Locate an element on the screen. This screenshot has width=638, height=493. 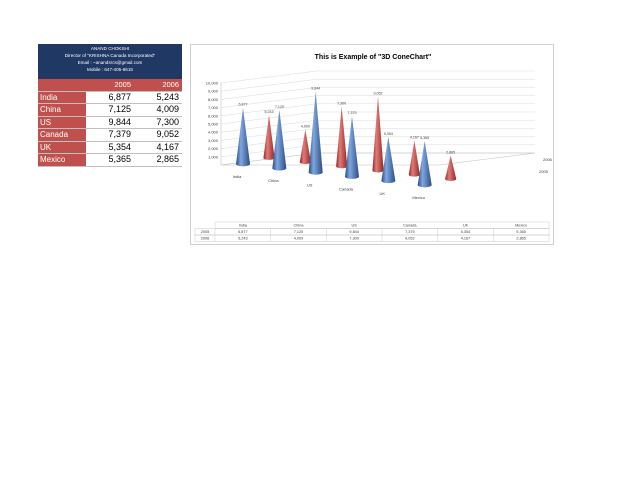
y-tick-label: 8,000 is located at coordinates (213, 99).